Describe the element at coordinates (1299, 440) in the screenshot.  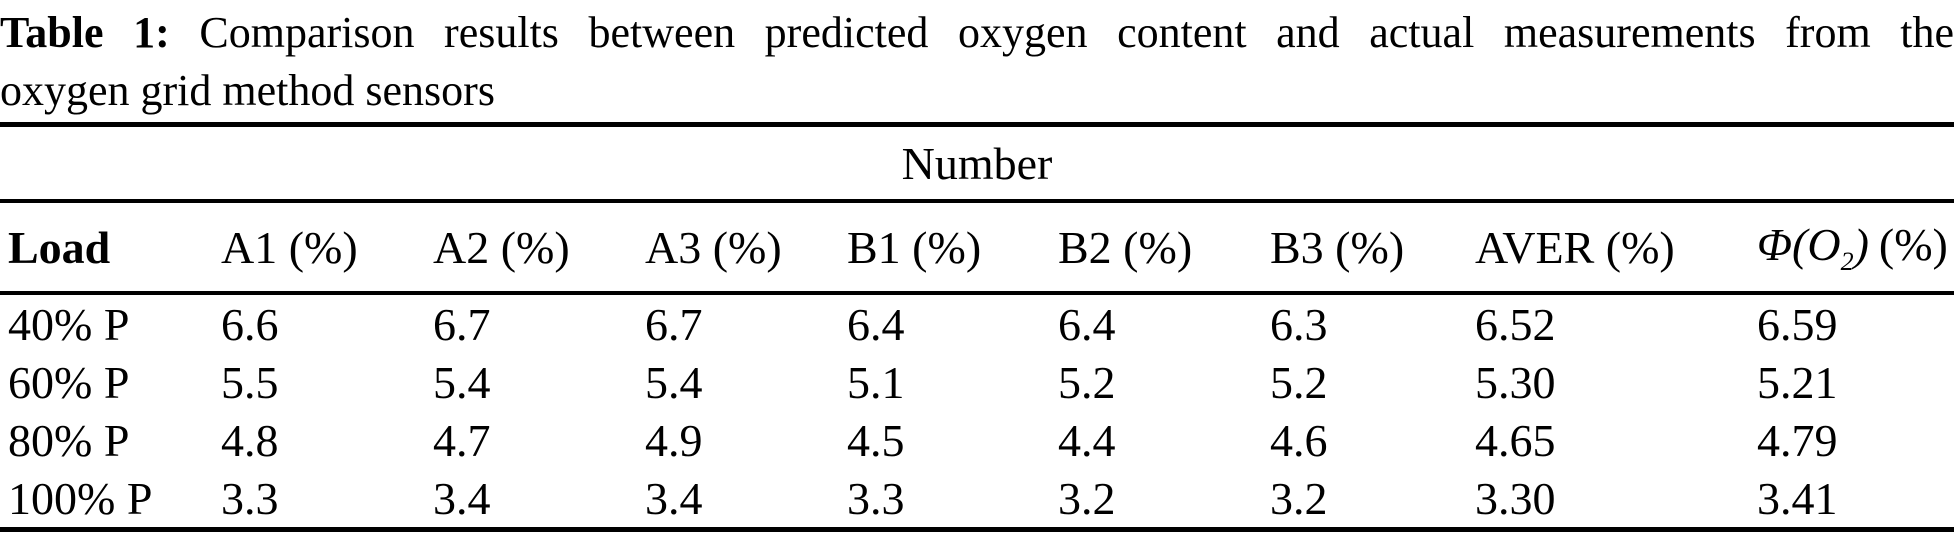
I see `cell-b3: 4.6` at that location.